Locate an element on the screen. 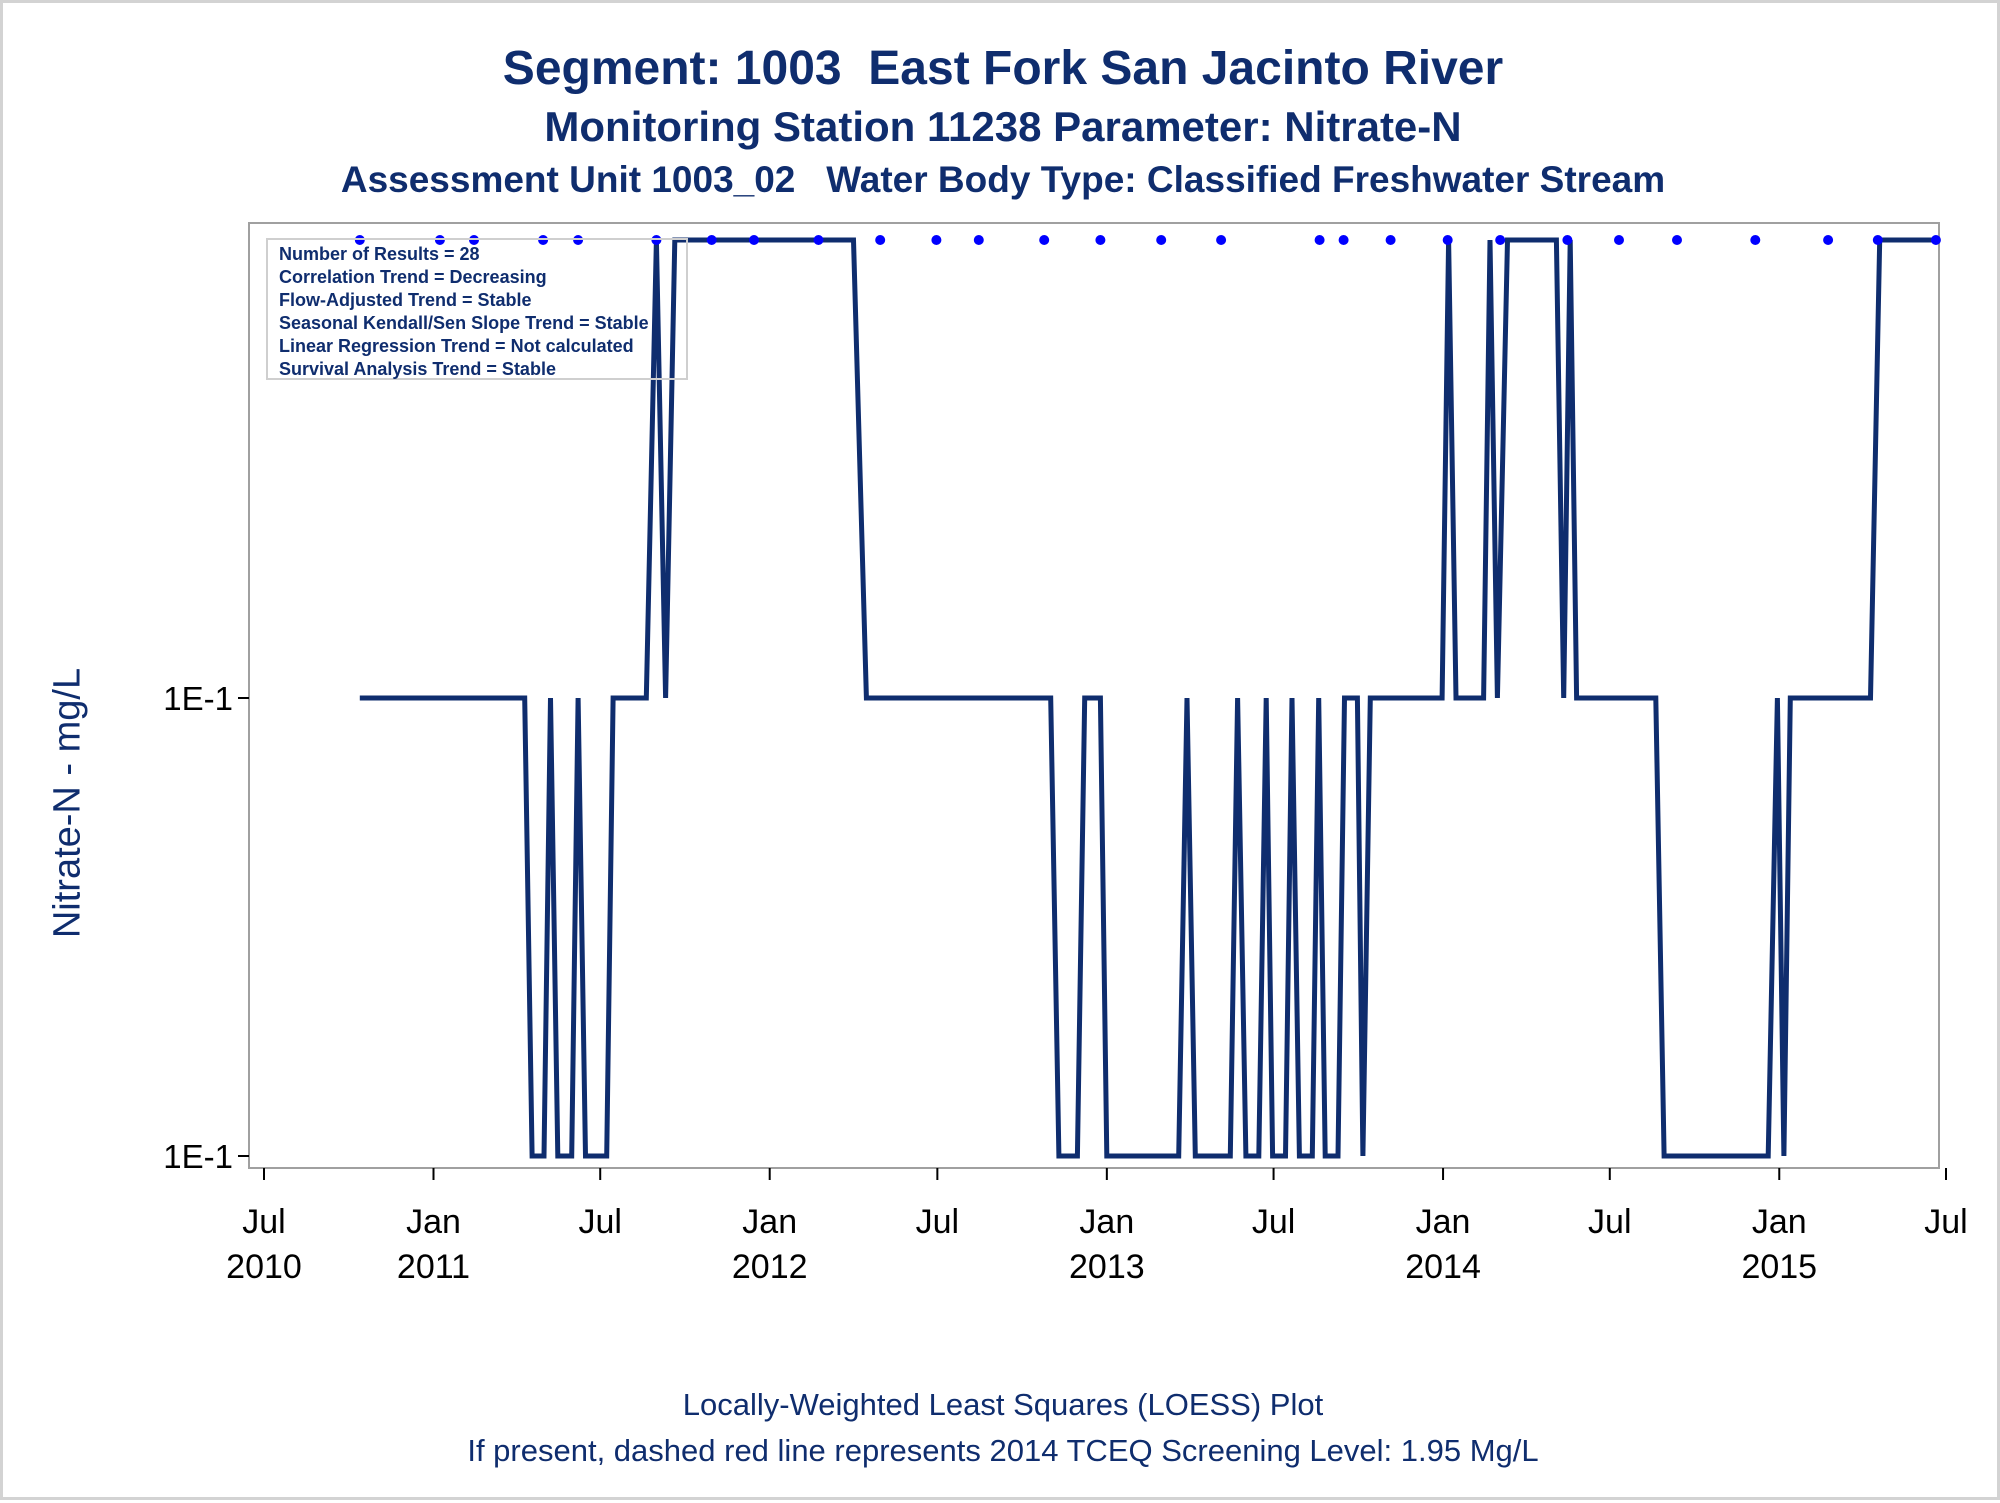 This screenshot has height=1503, width=2000. stats-line: Flow-Adjusted Trend = Stable is located at coordinates (405, 300).